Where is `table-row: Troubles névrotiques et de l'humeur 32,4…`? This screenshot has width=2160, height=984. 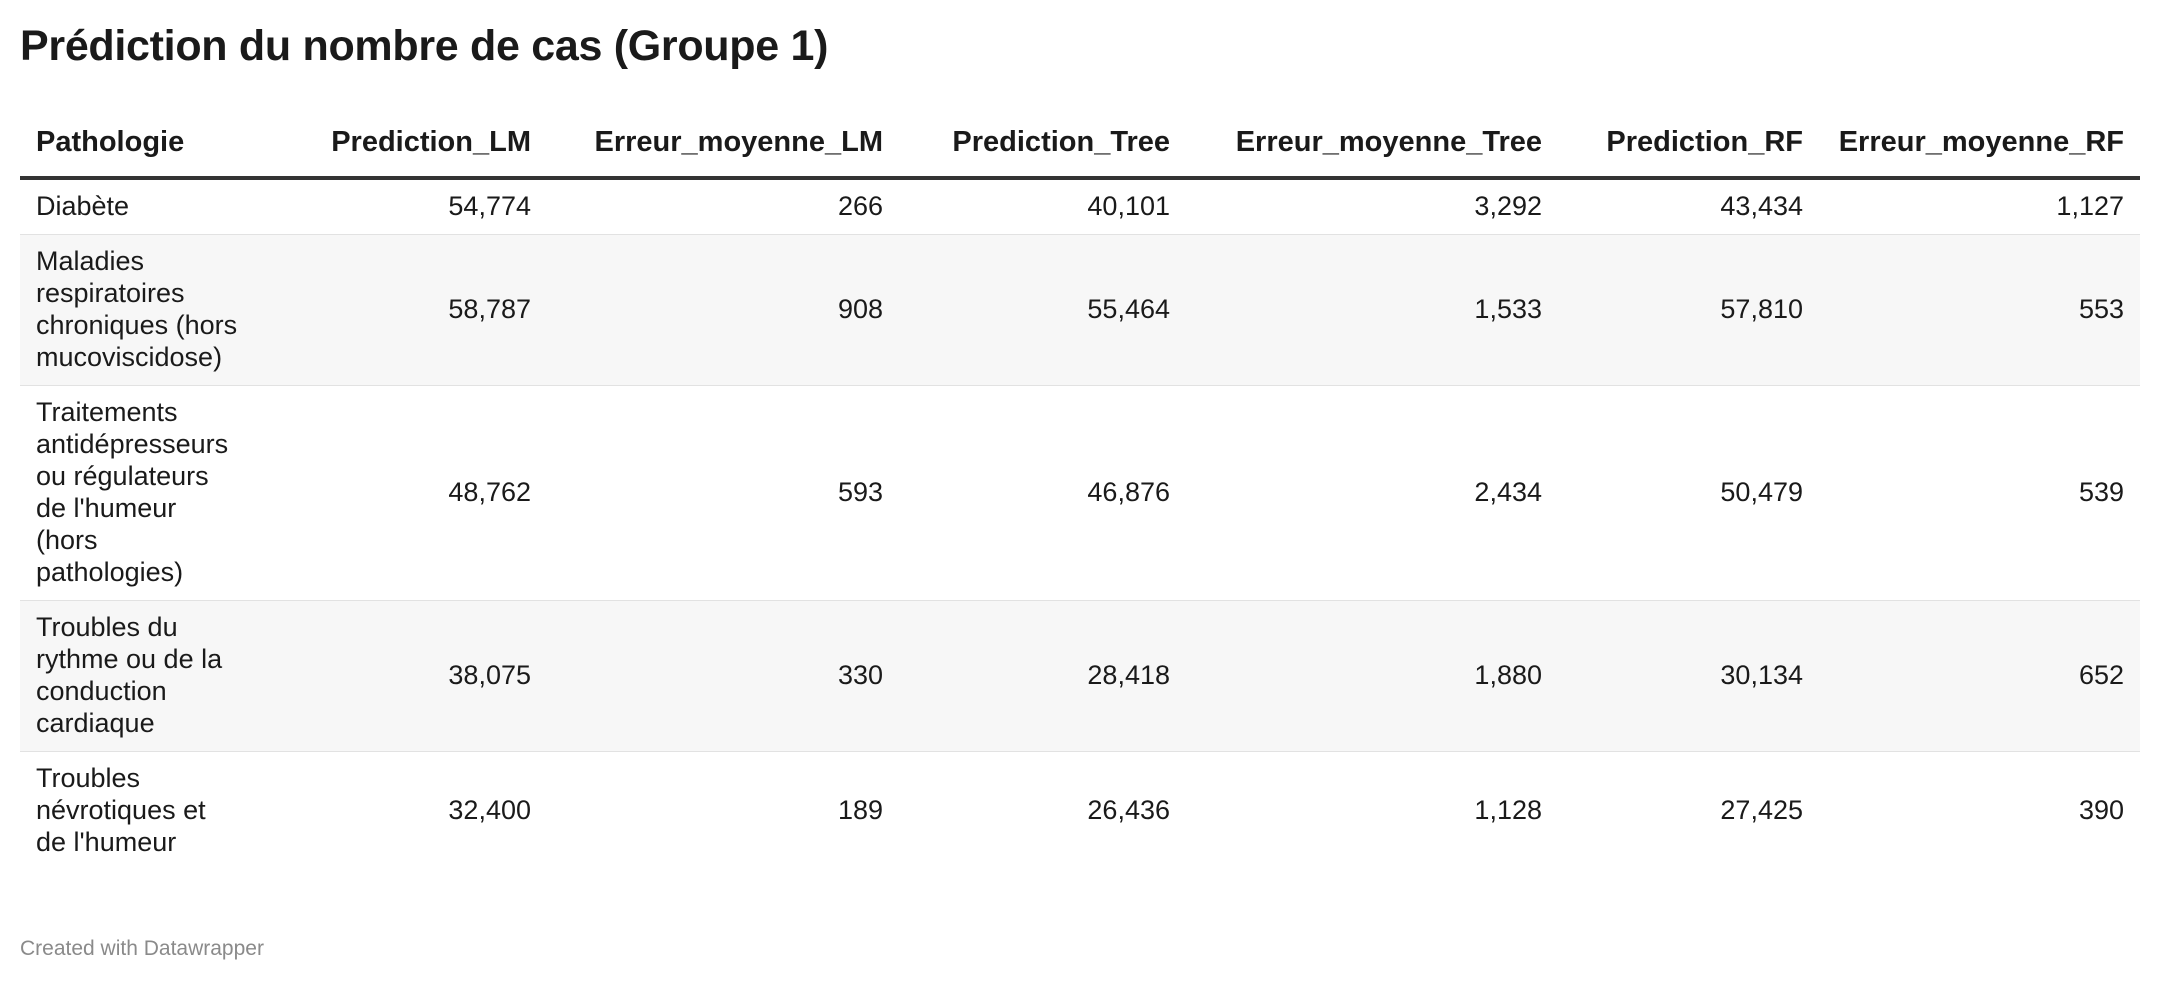
table-row: Troubles névrotiques et de l'humeur 32,4… is located at coordinates (1080, 811).